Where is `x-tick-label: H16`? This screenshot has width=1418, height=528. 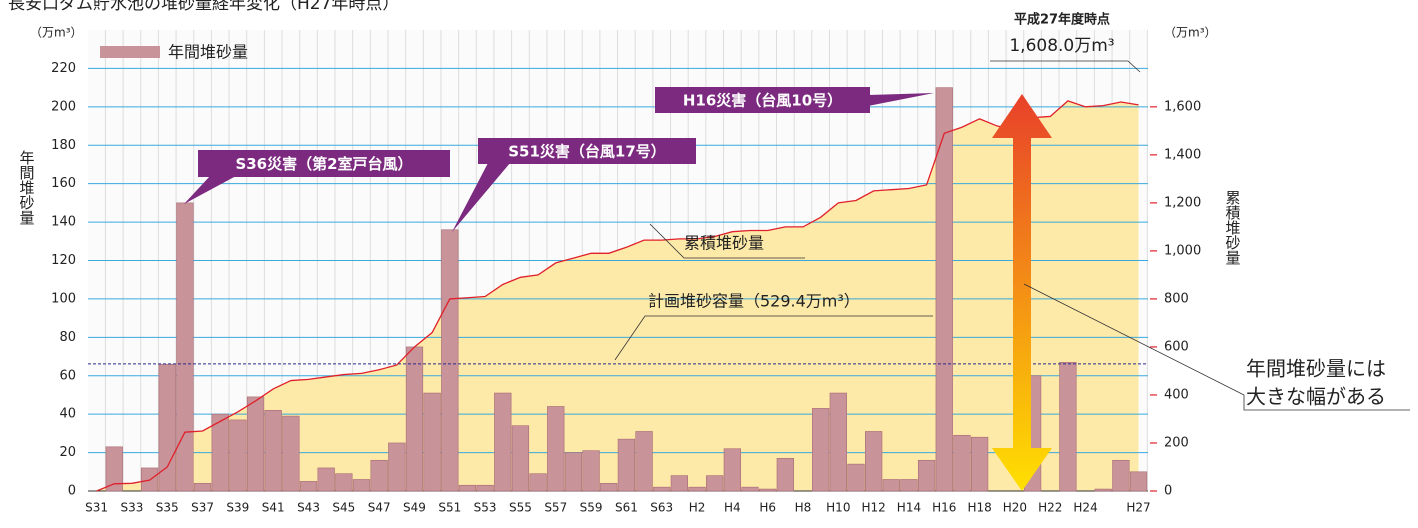
x-tick-label: H16 is located at coordinates (944, 508).